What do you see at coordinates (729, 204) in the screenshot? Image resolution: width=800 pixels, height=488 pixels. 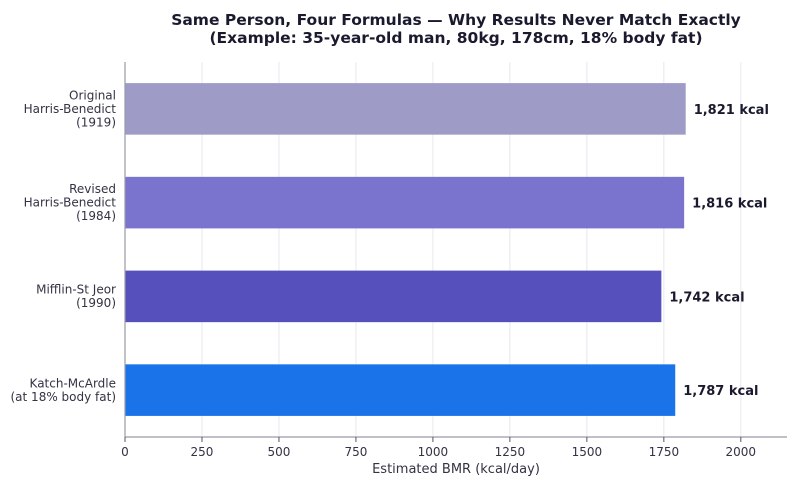 I see `value-label: 1,816 kcal` at bounding box center [729, 204].